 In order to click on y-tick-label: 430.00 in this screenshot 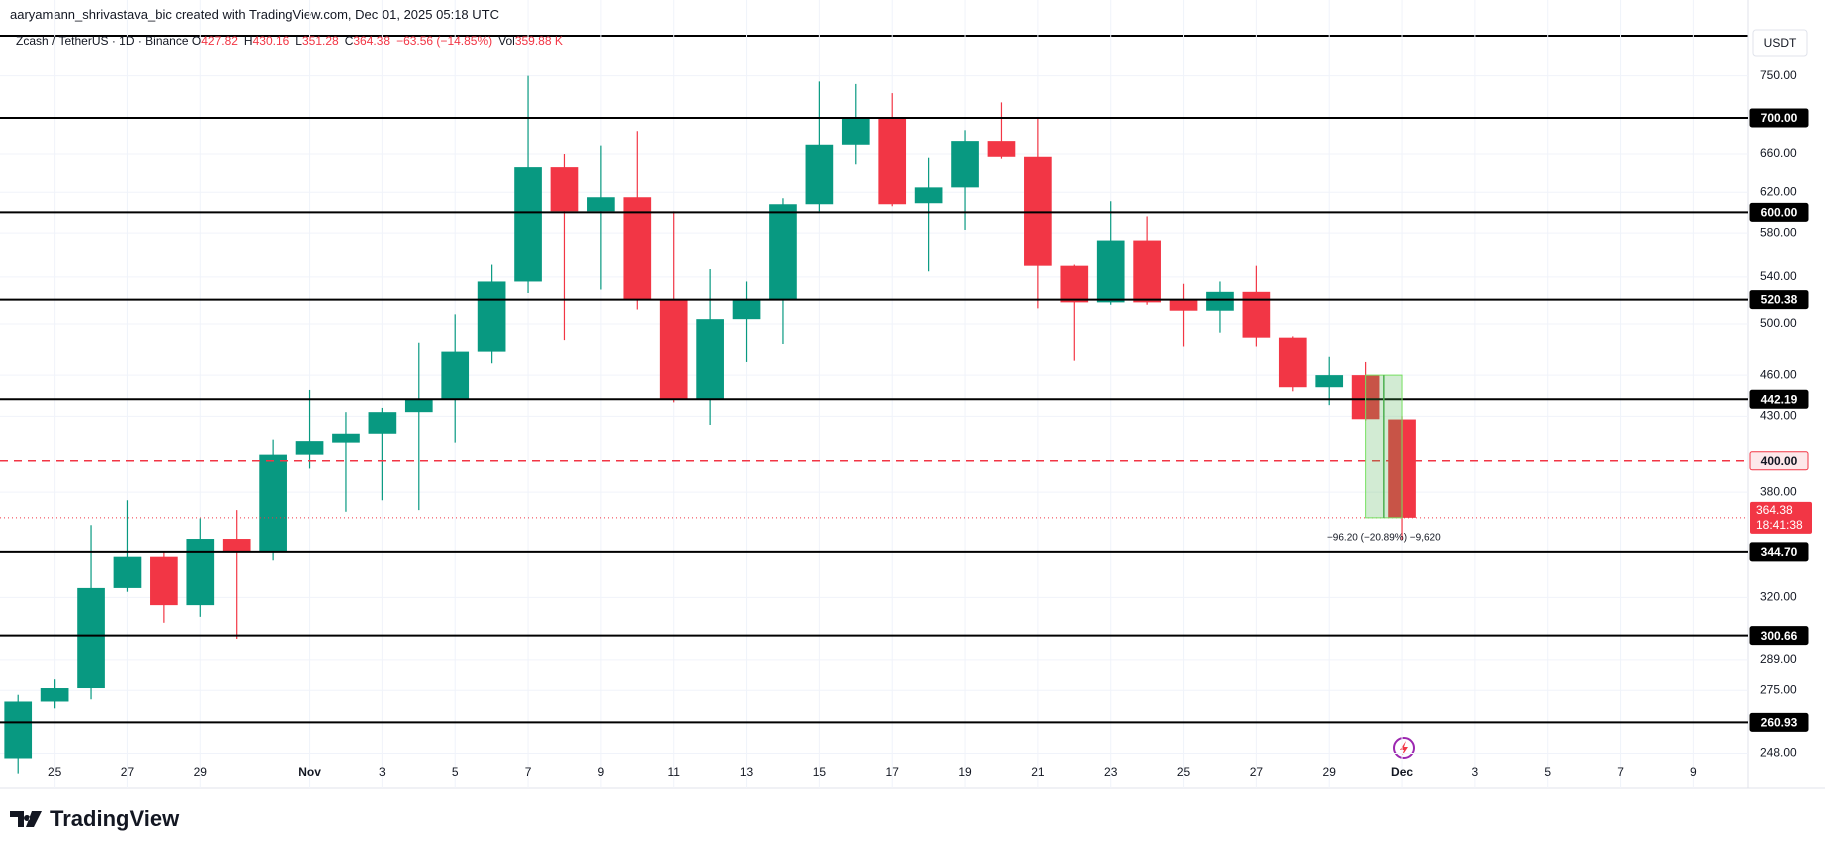, I will do `click(1778, 416)`.